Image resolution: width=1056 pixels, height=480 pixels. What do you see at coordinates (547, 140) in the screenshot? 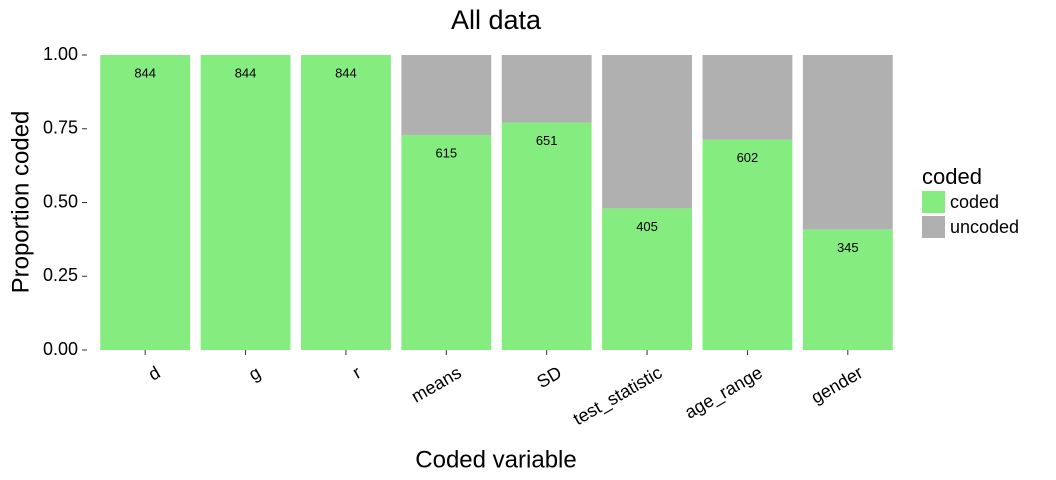
I see `data-label: 651` at bounding box center [547, 140].